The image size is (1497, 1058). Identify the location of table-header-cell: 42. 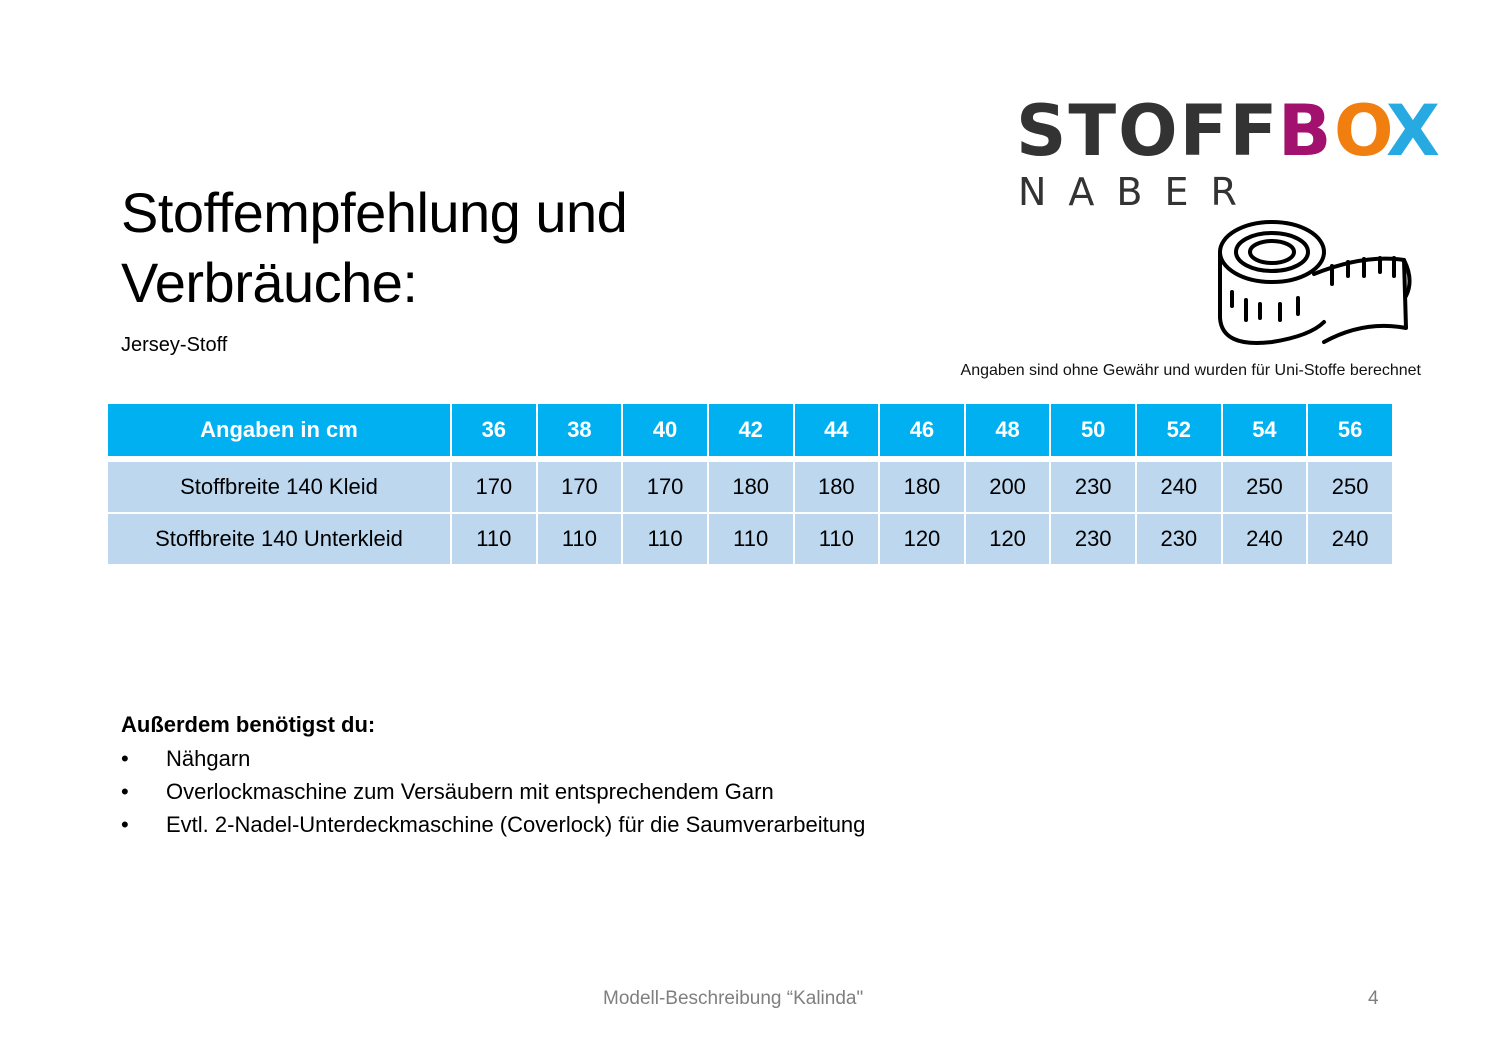
(750, 430).